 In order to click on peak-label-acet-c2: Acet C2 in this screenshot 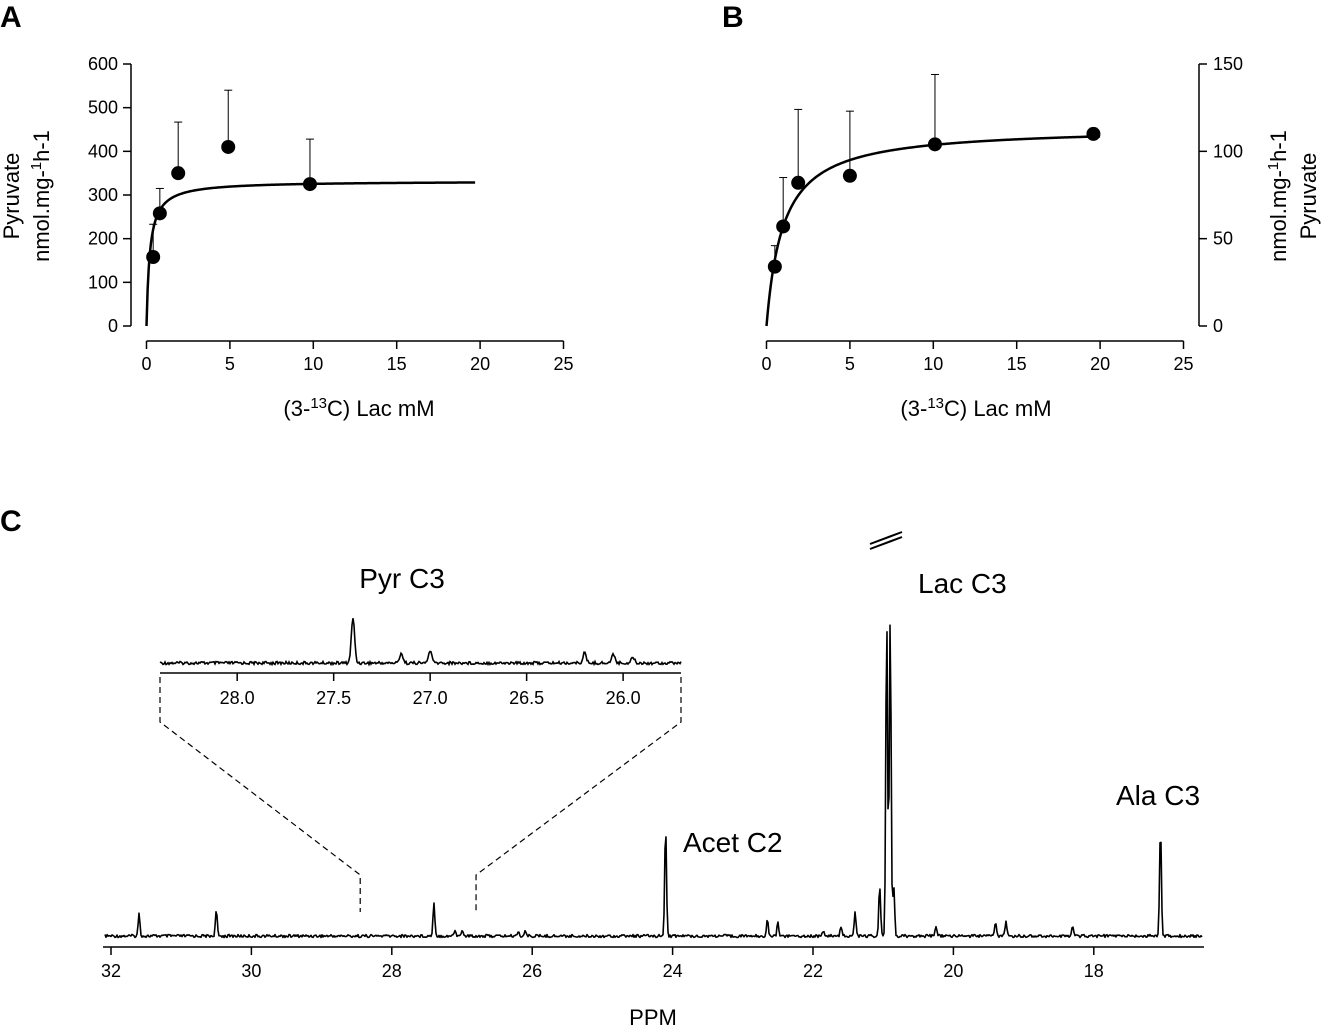, I will do `click(733, 842)`.